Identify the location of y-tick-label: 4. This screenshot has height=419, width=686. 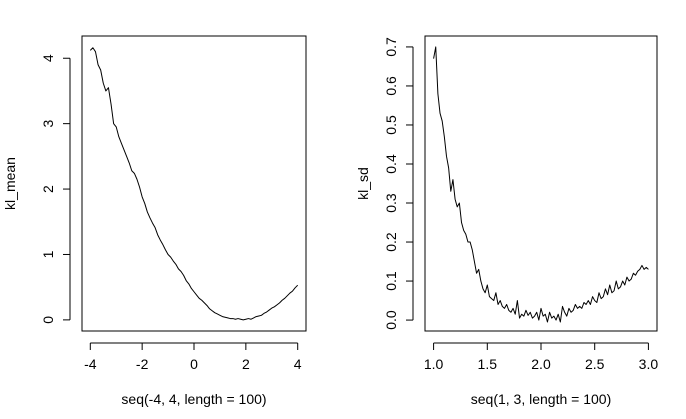
(48, 58).